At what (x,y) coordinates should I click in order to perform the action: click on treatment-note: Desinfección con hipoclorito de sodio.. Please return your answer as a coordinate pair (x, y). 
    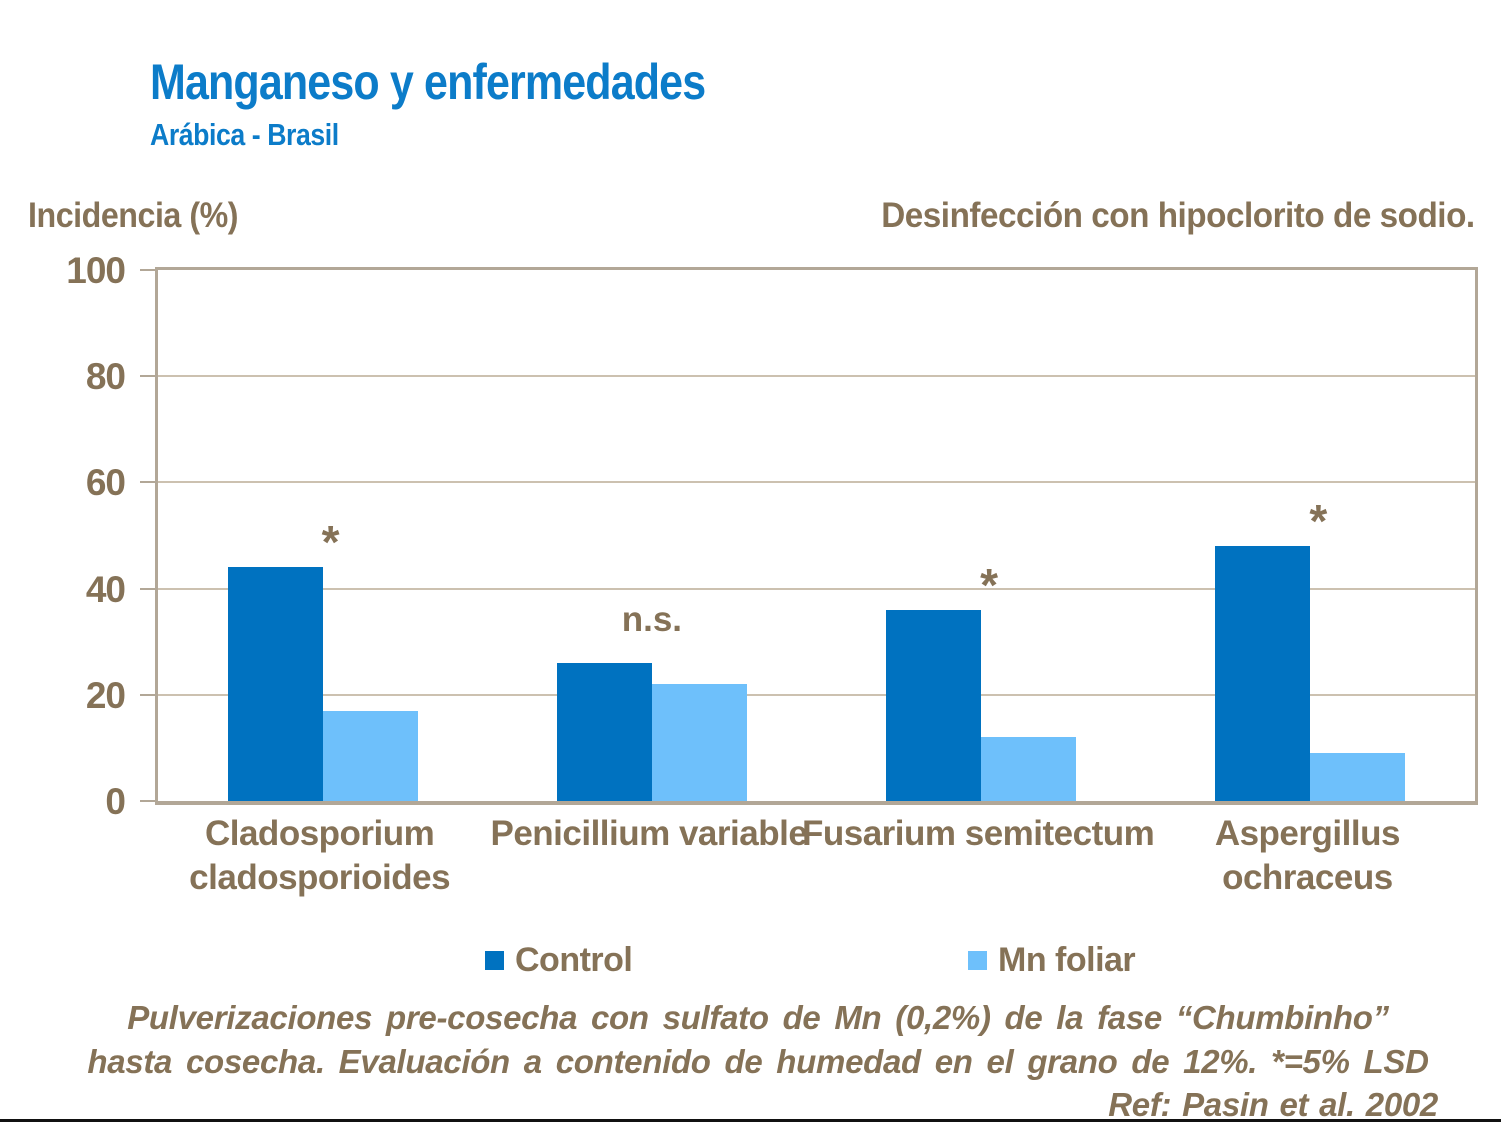
    Looking at the image, I should click on (1178, 215).